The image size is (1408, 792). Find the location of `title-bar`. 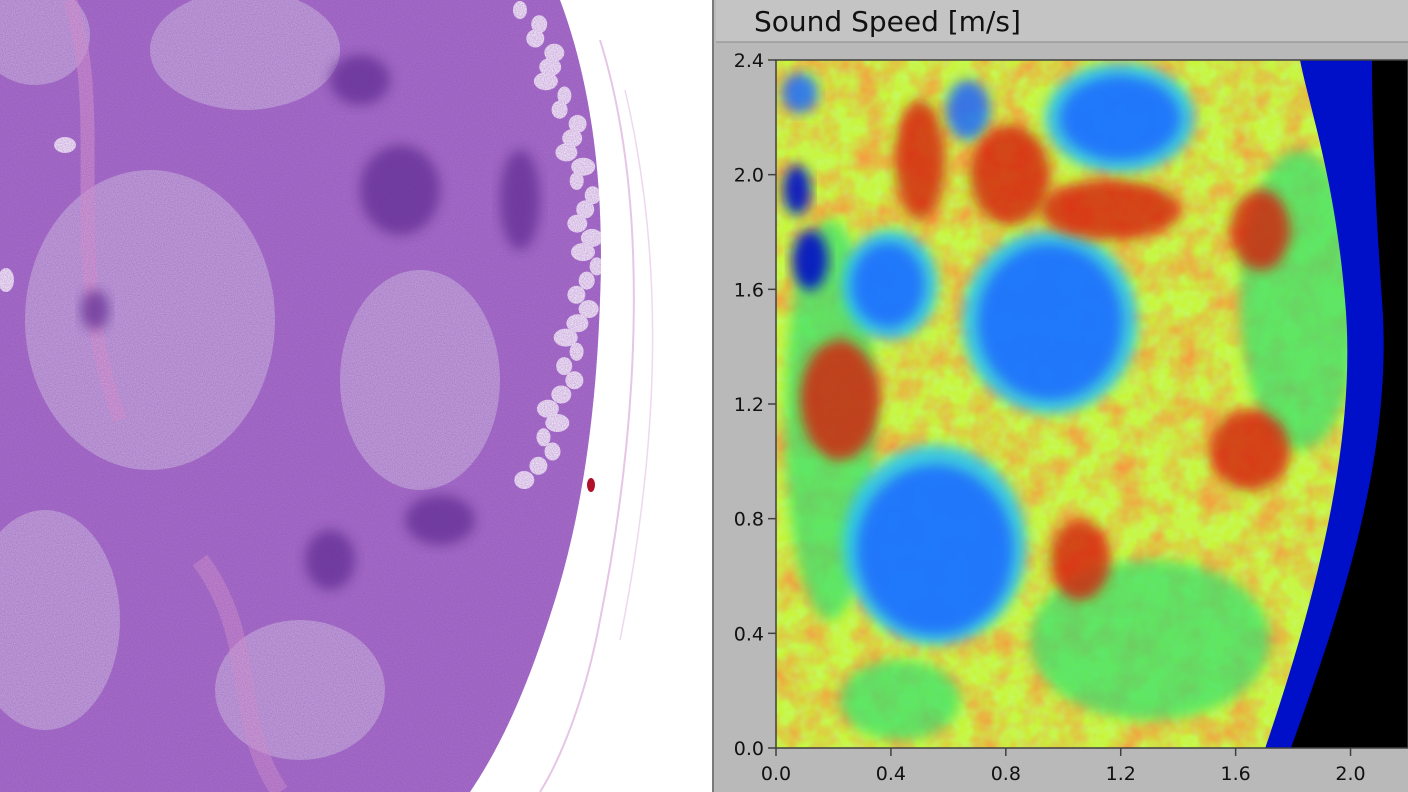

title-bar is located at coordinates (1062, 21).